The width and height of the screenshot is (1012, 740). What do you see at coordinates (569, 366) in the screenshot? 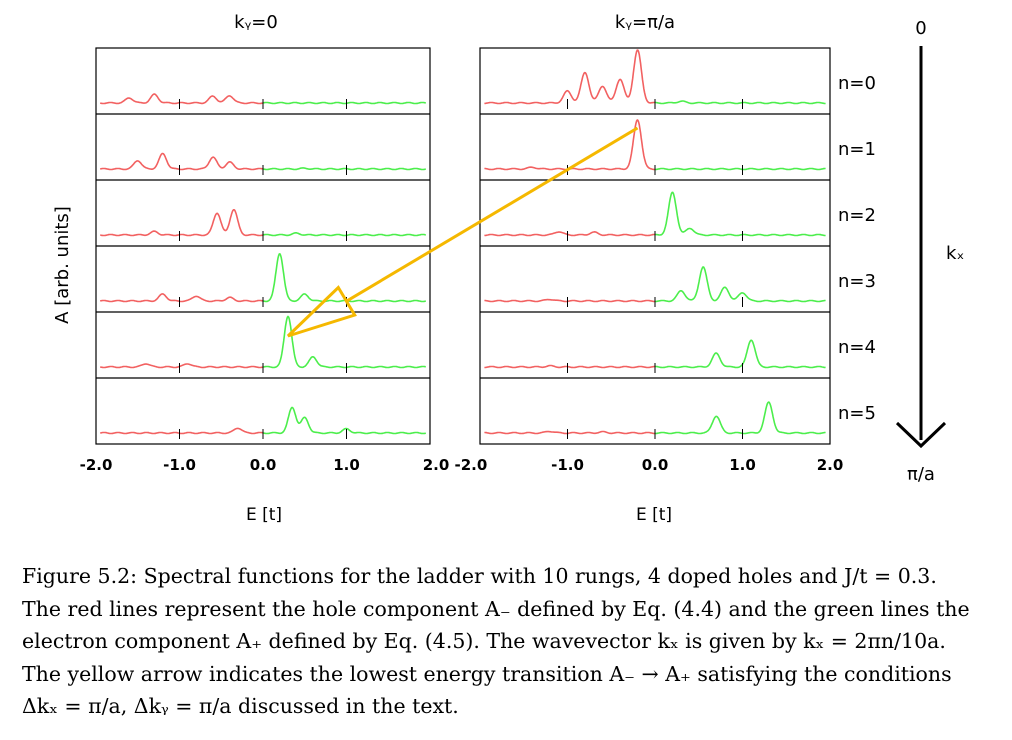
I see `hole-curve-p2-n=4` at bounding box center [569, 366].